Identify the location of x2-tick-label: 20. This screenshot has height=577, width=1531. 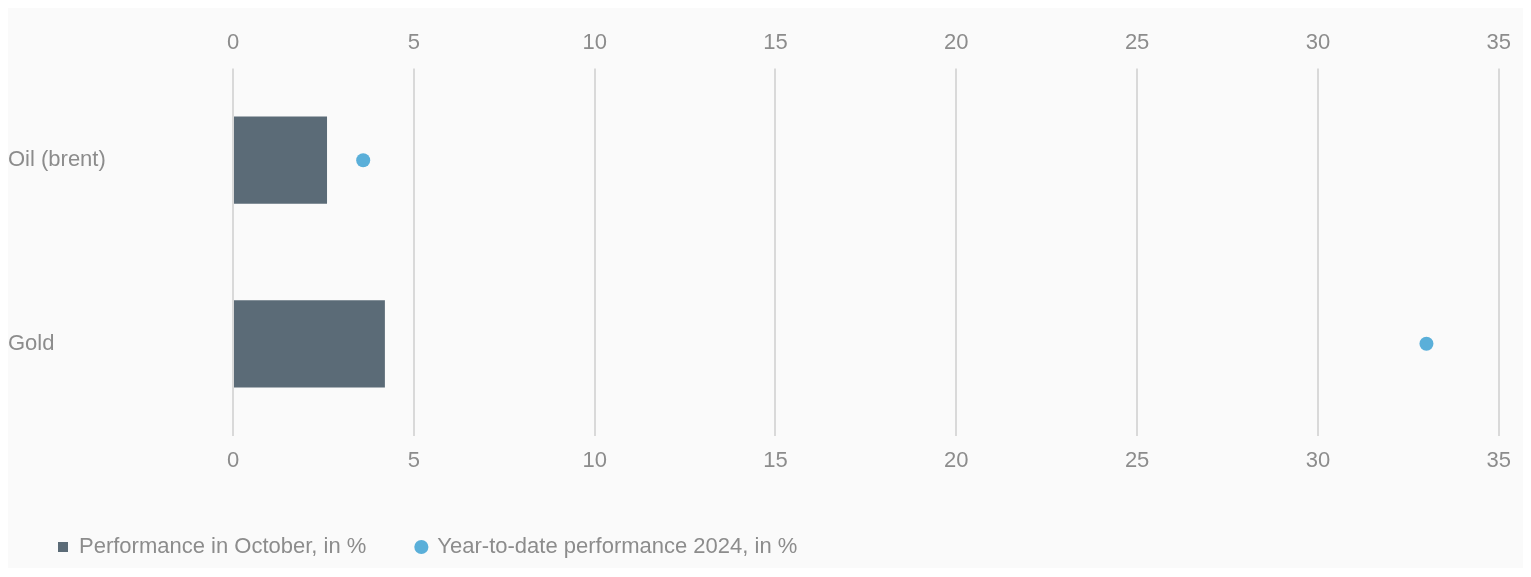
(956, 42).